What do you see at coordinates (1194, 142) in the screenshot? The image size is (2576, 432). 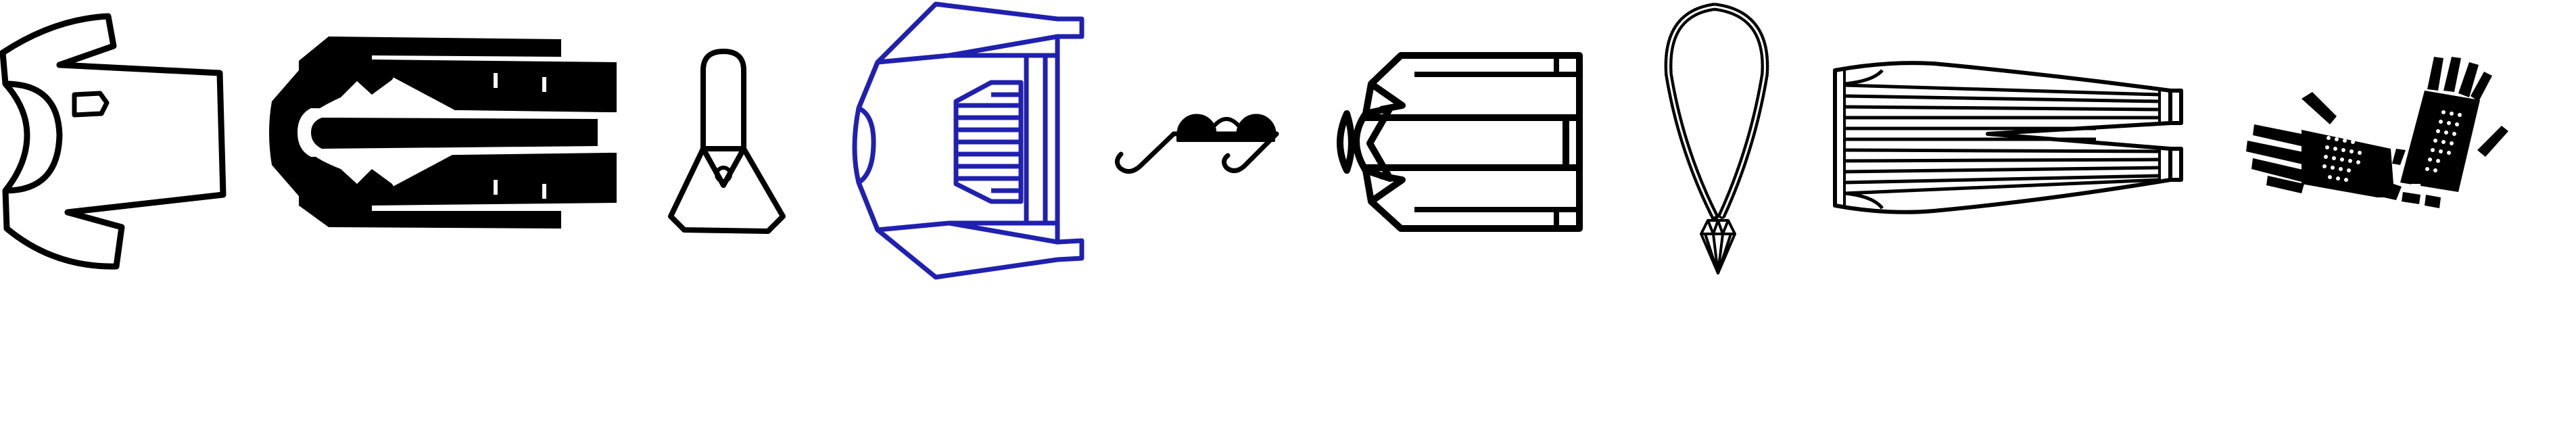 I see `eyeglasses-icon` at bounding box center [1194, 142].